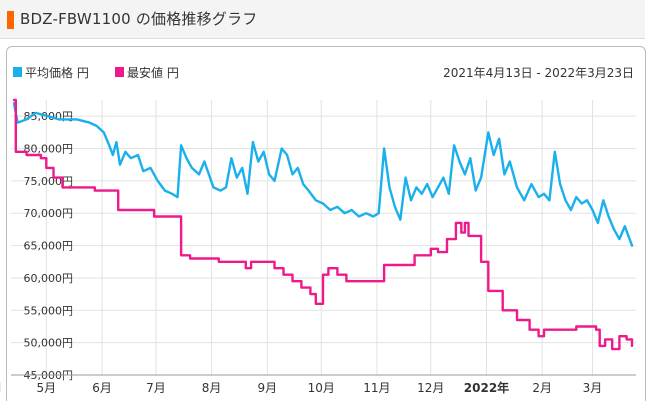 This screenshot has height=401, width=651. What do you see at coordinates (267, 388) in the screenshot?
I see `x-tick-label: 9月` at bounding box center [267, 388].